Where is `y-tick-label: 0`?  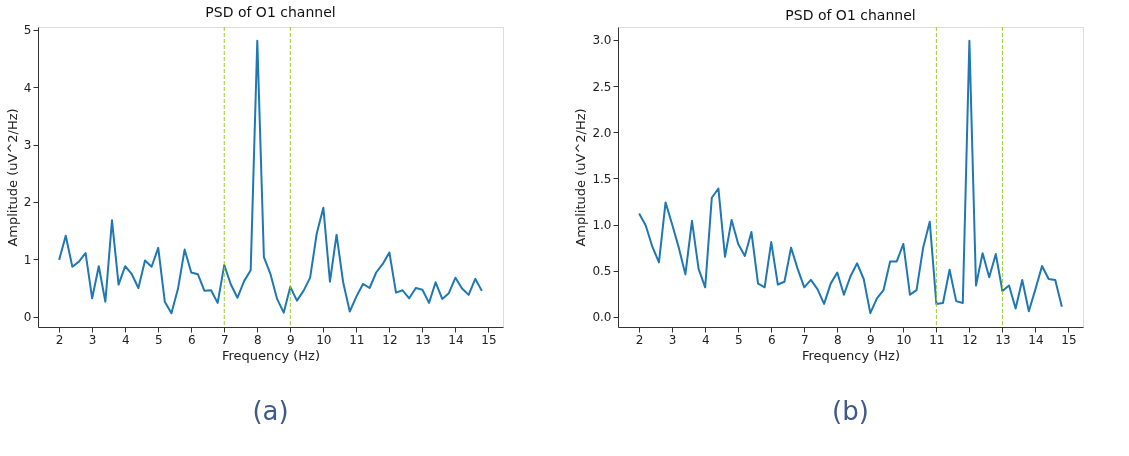
y-tick-label: 0 is located at coordinates (27, 317).